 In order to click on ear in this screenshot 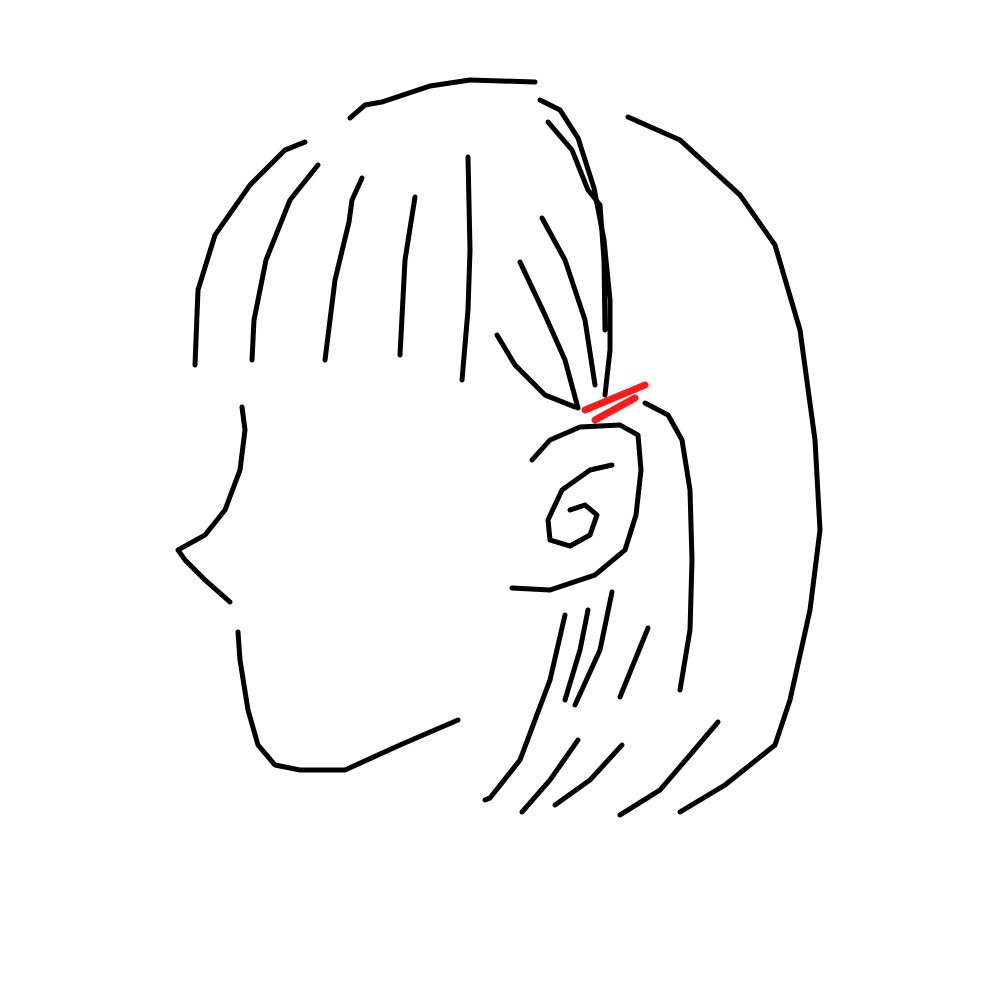, I will do `click(576, 507)`.